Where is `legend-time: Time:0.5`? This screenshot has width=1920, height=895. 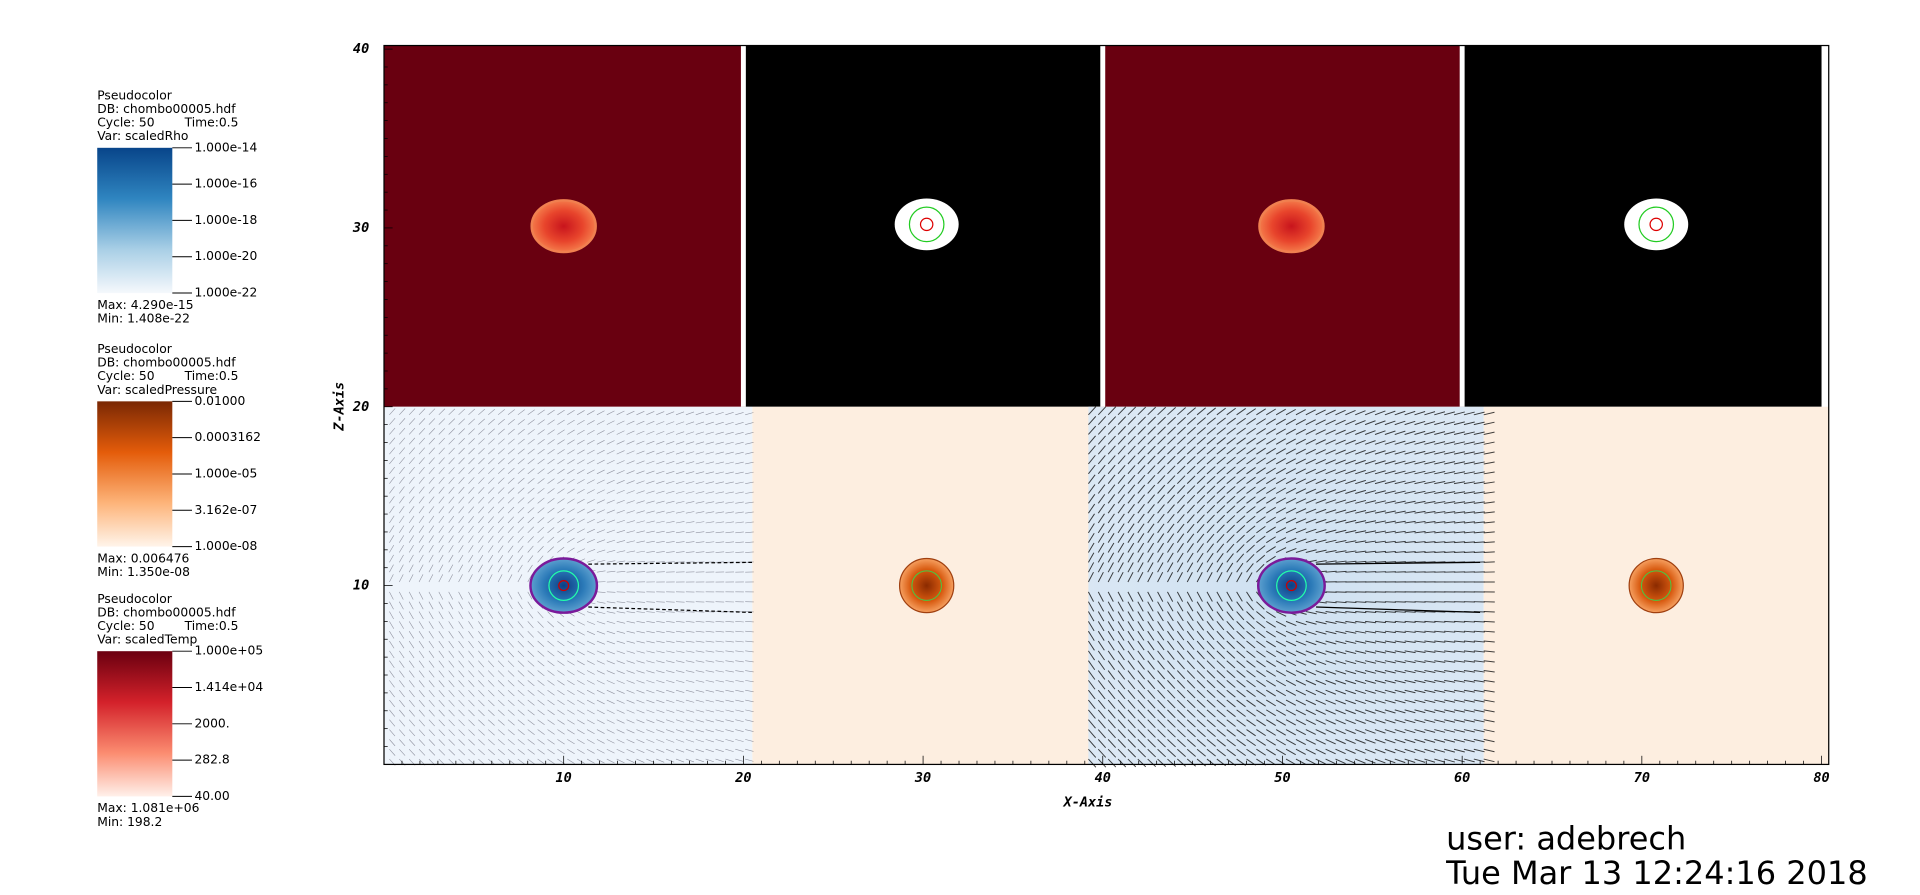
legend-time: Time:0.5 is located at coordinates (211, 376).